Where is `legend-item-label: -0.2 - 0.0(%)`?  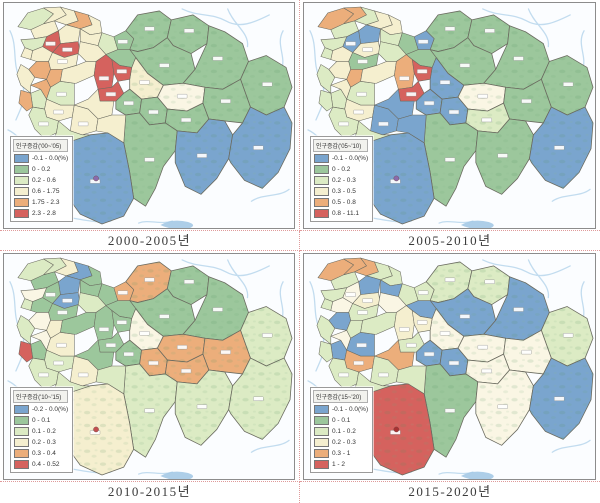 legend-item-label: -0.2 - 0.0(%) is located at coordinates (50, 409).